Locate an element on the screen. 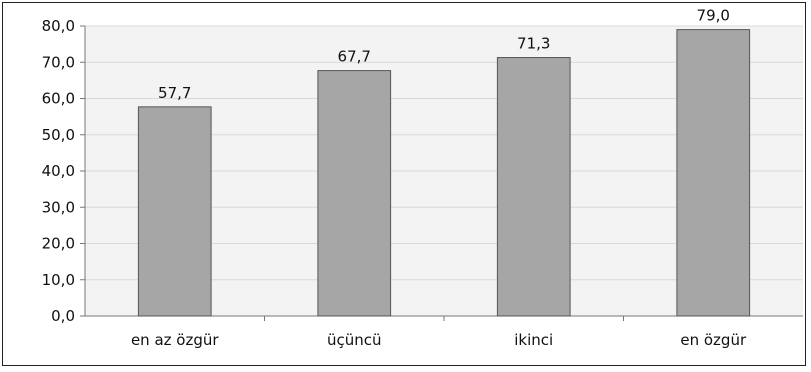 This screenshot has height=372, width=811. x-axis: en az özgür üçüncü ikinci en özgür is located at coordinates (444, 332).